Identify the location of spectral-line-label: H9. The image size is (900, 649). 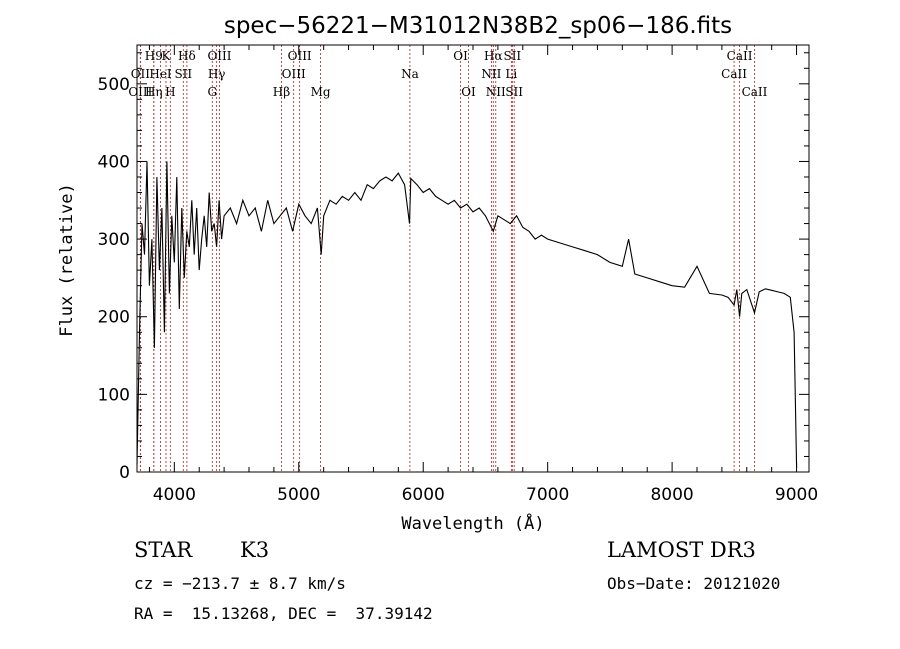
(154, 56).